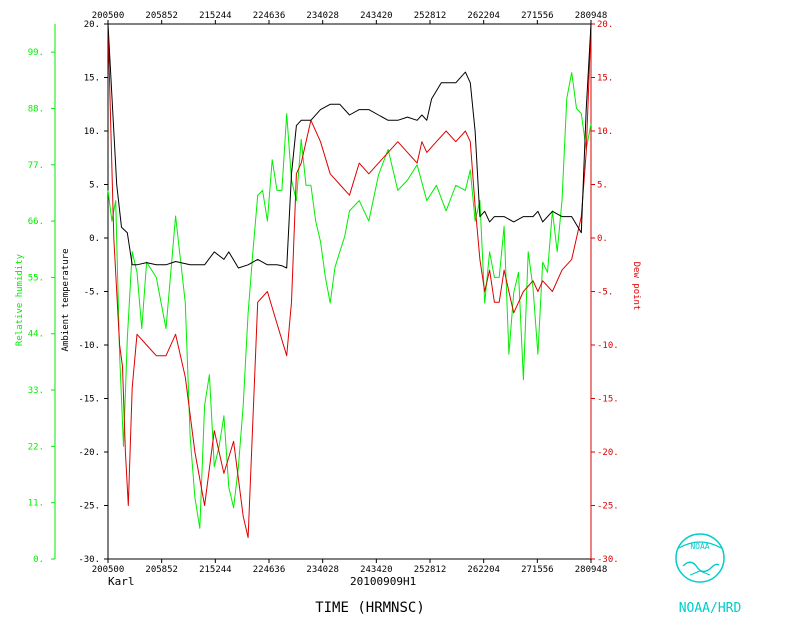 This screenshot has width=800, height=640. Describe the element at coordinates (20, 299) in the screenshot. I see `rh-axis-title: Relative humidity` at that location.